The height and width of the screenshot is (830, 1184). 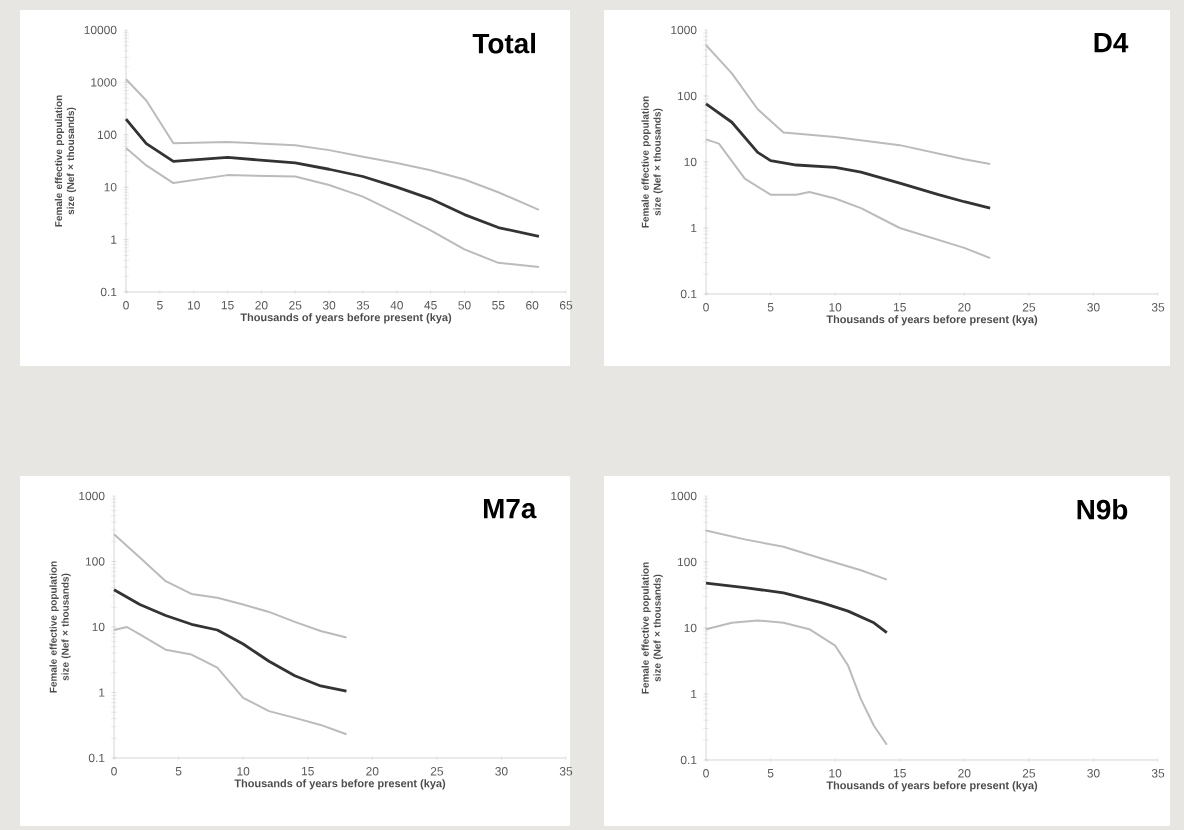 What do you see at coordinates (1102, 509) in the screenshot?
I see `chart-title: N9b` at bounding box center [1102, 509].